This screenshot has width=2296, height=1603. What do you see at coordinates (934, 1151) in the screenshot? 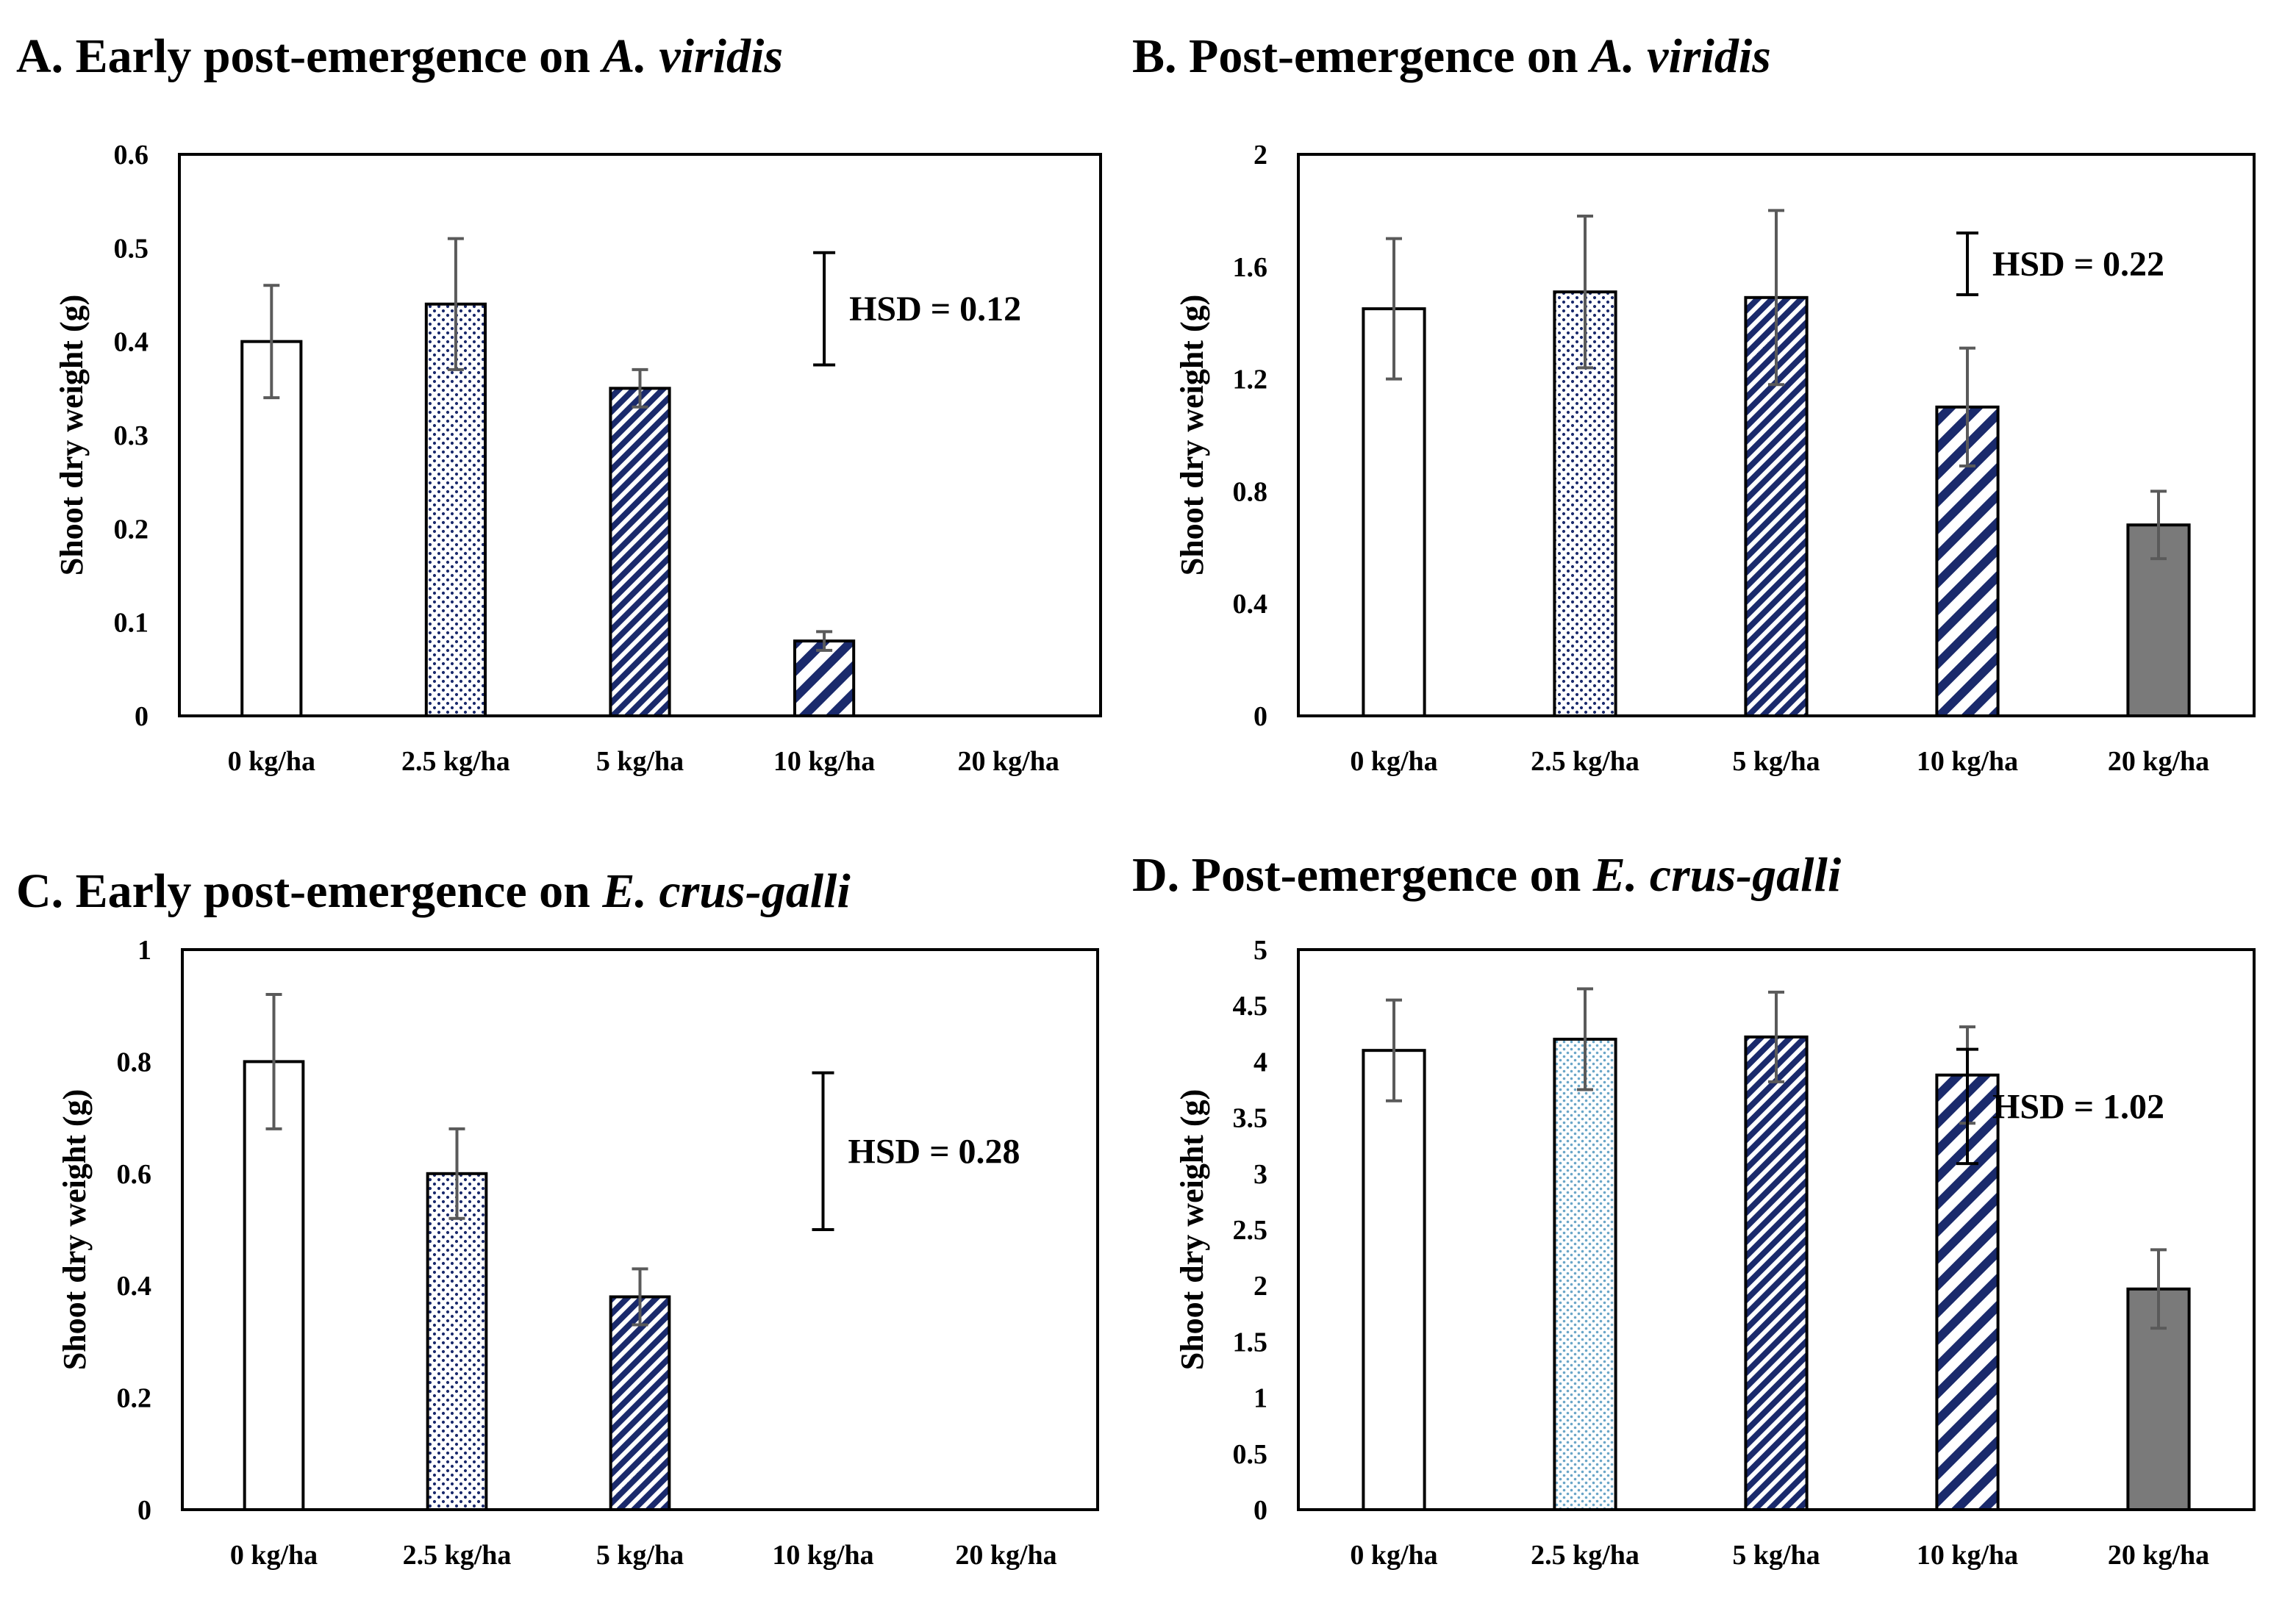
I see `hsd-label: HSD = 0.28` at bounding box center [934, 1151].